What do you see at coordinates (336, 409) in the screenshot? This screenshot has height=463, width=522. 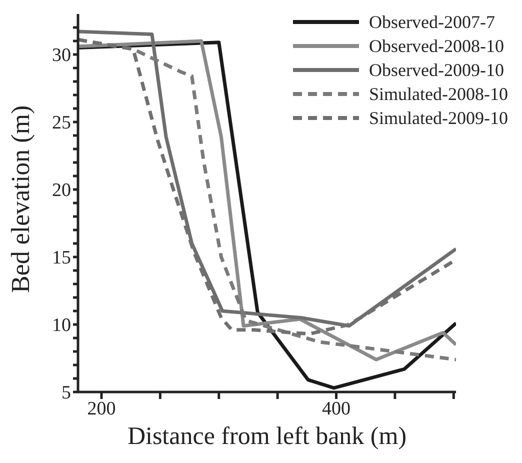 I see `x-tick-label: 400` at bounding box center [336, 409].